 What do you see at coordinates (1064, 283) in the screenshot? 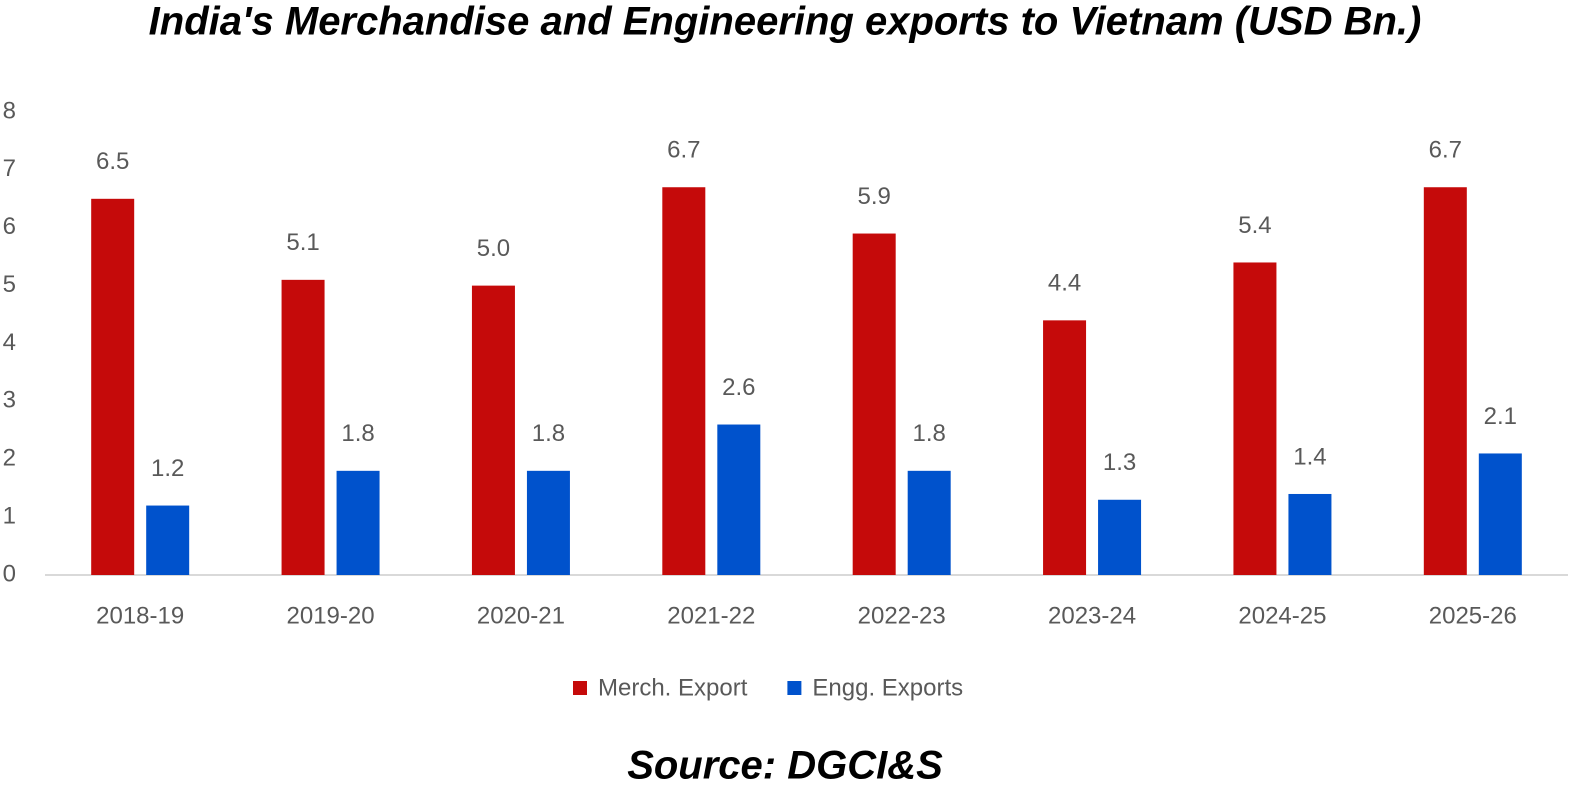
I see `data-label: 4.4` at bounding box center [1064, 283].